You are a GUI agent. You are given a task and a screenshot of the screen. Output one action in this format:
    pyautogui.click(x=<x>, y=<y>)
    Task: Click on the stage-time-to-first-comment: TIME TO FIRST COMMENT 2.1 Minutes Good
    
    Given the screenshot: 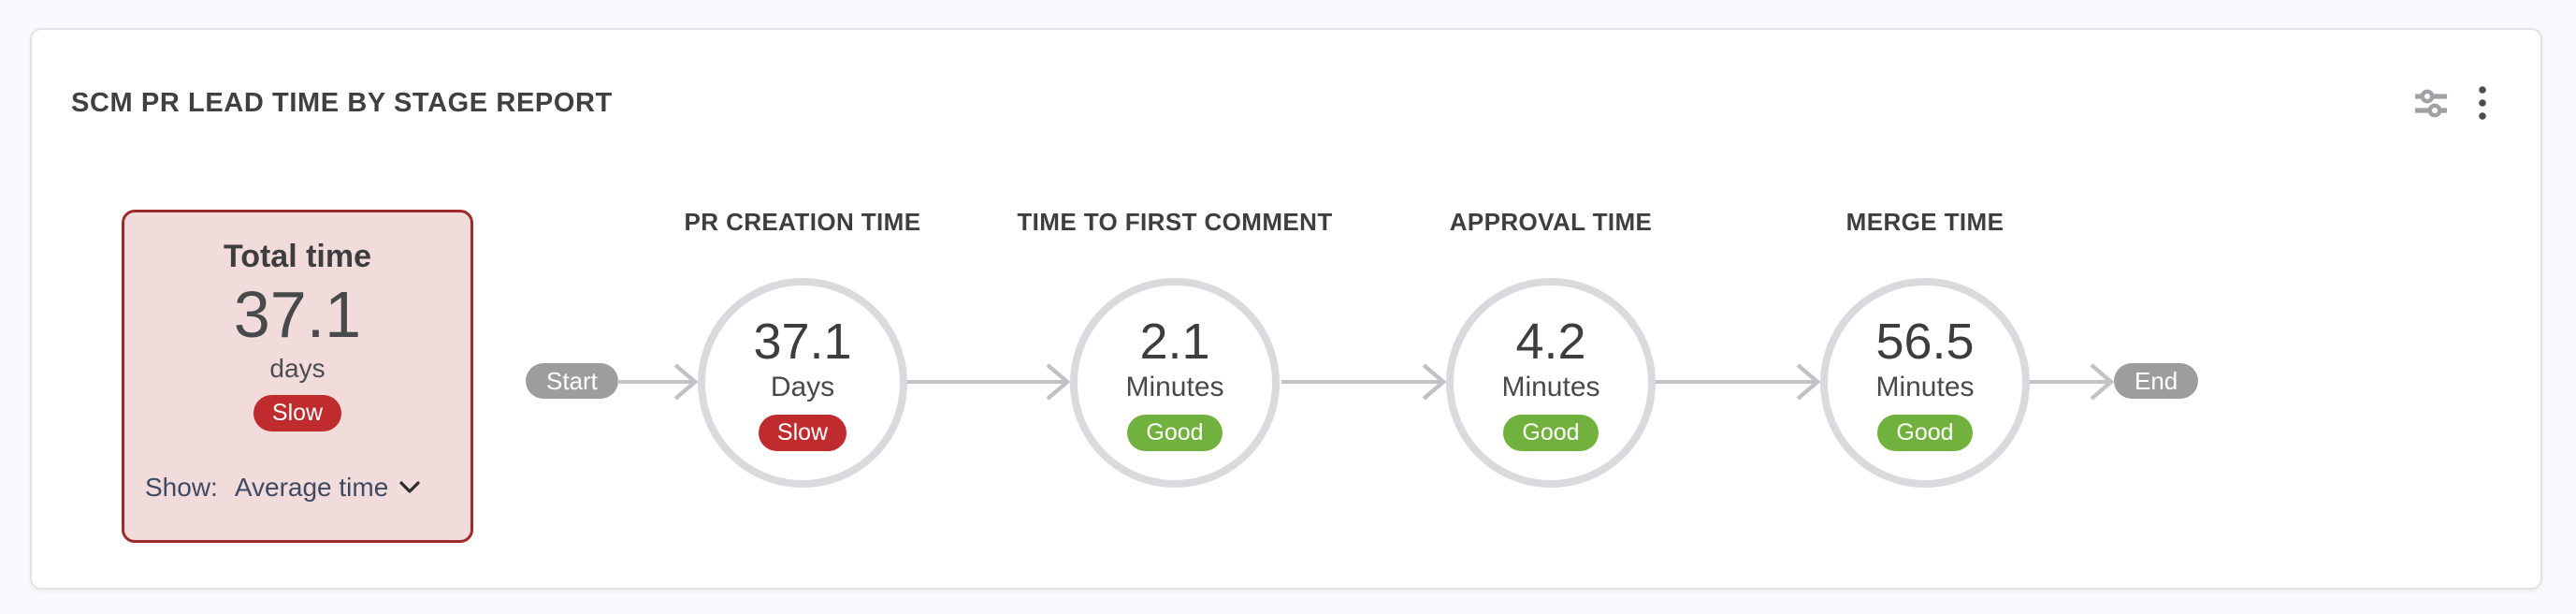 What is the action you would take?
    pyautogui.click(x=1175, y=348)
    